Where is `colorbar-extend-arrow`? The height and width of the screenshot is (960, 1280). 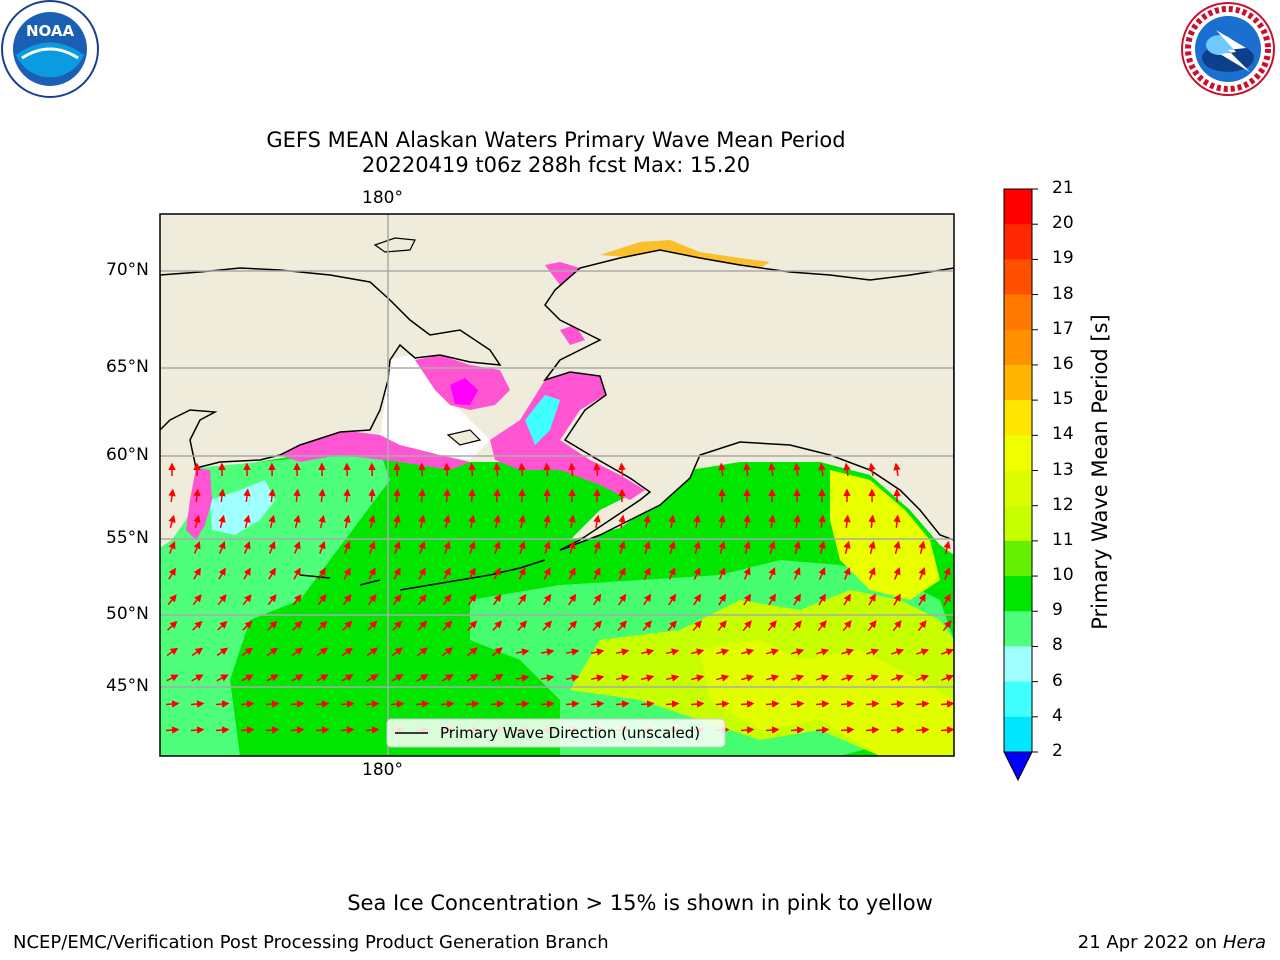 colorbar-extend-arrow is located at coordinates (1018, 766).